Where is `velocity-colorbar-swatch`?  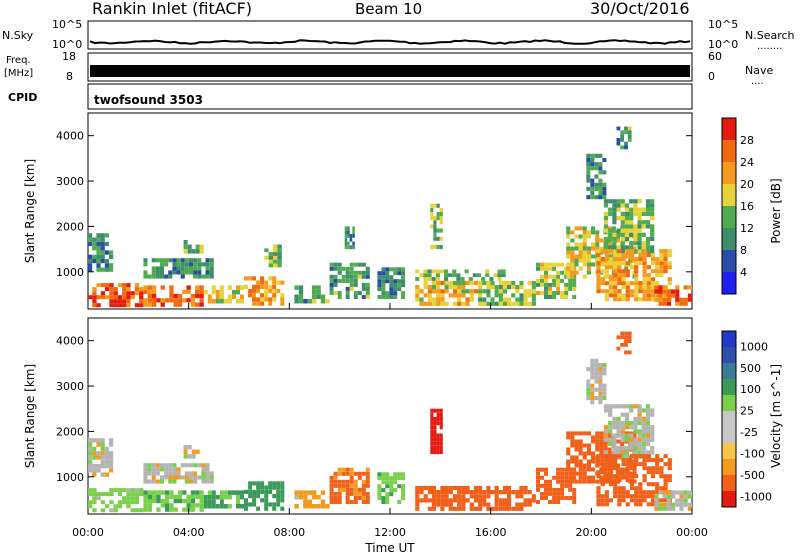
velocity-colorbar-swatch is located at coordinates (729, 419).